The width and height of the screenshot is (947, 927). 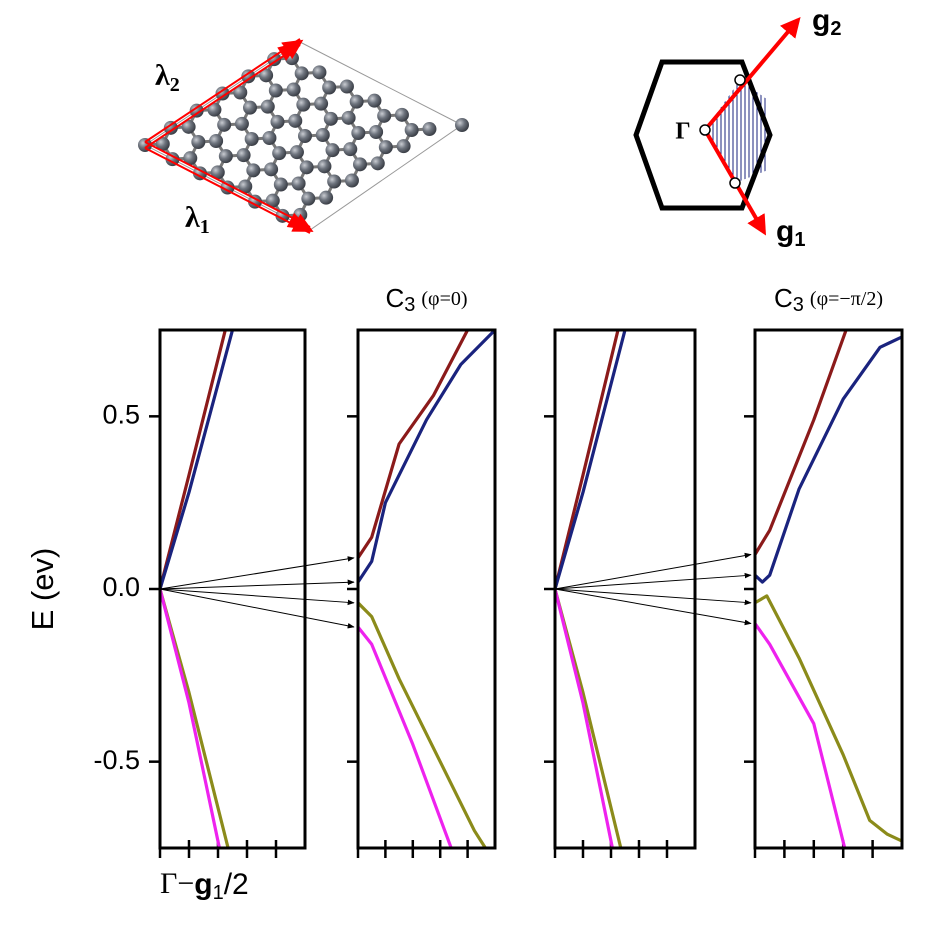 What do you see at coordinates (752, 74) in the screenshot?
I see `g2-vector` at bounding box center [752, 74].